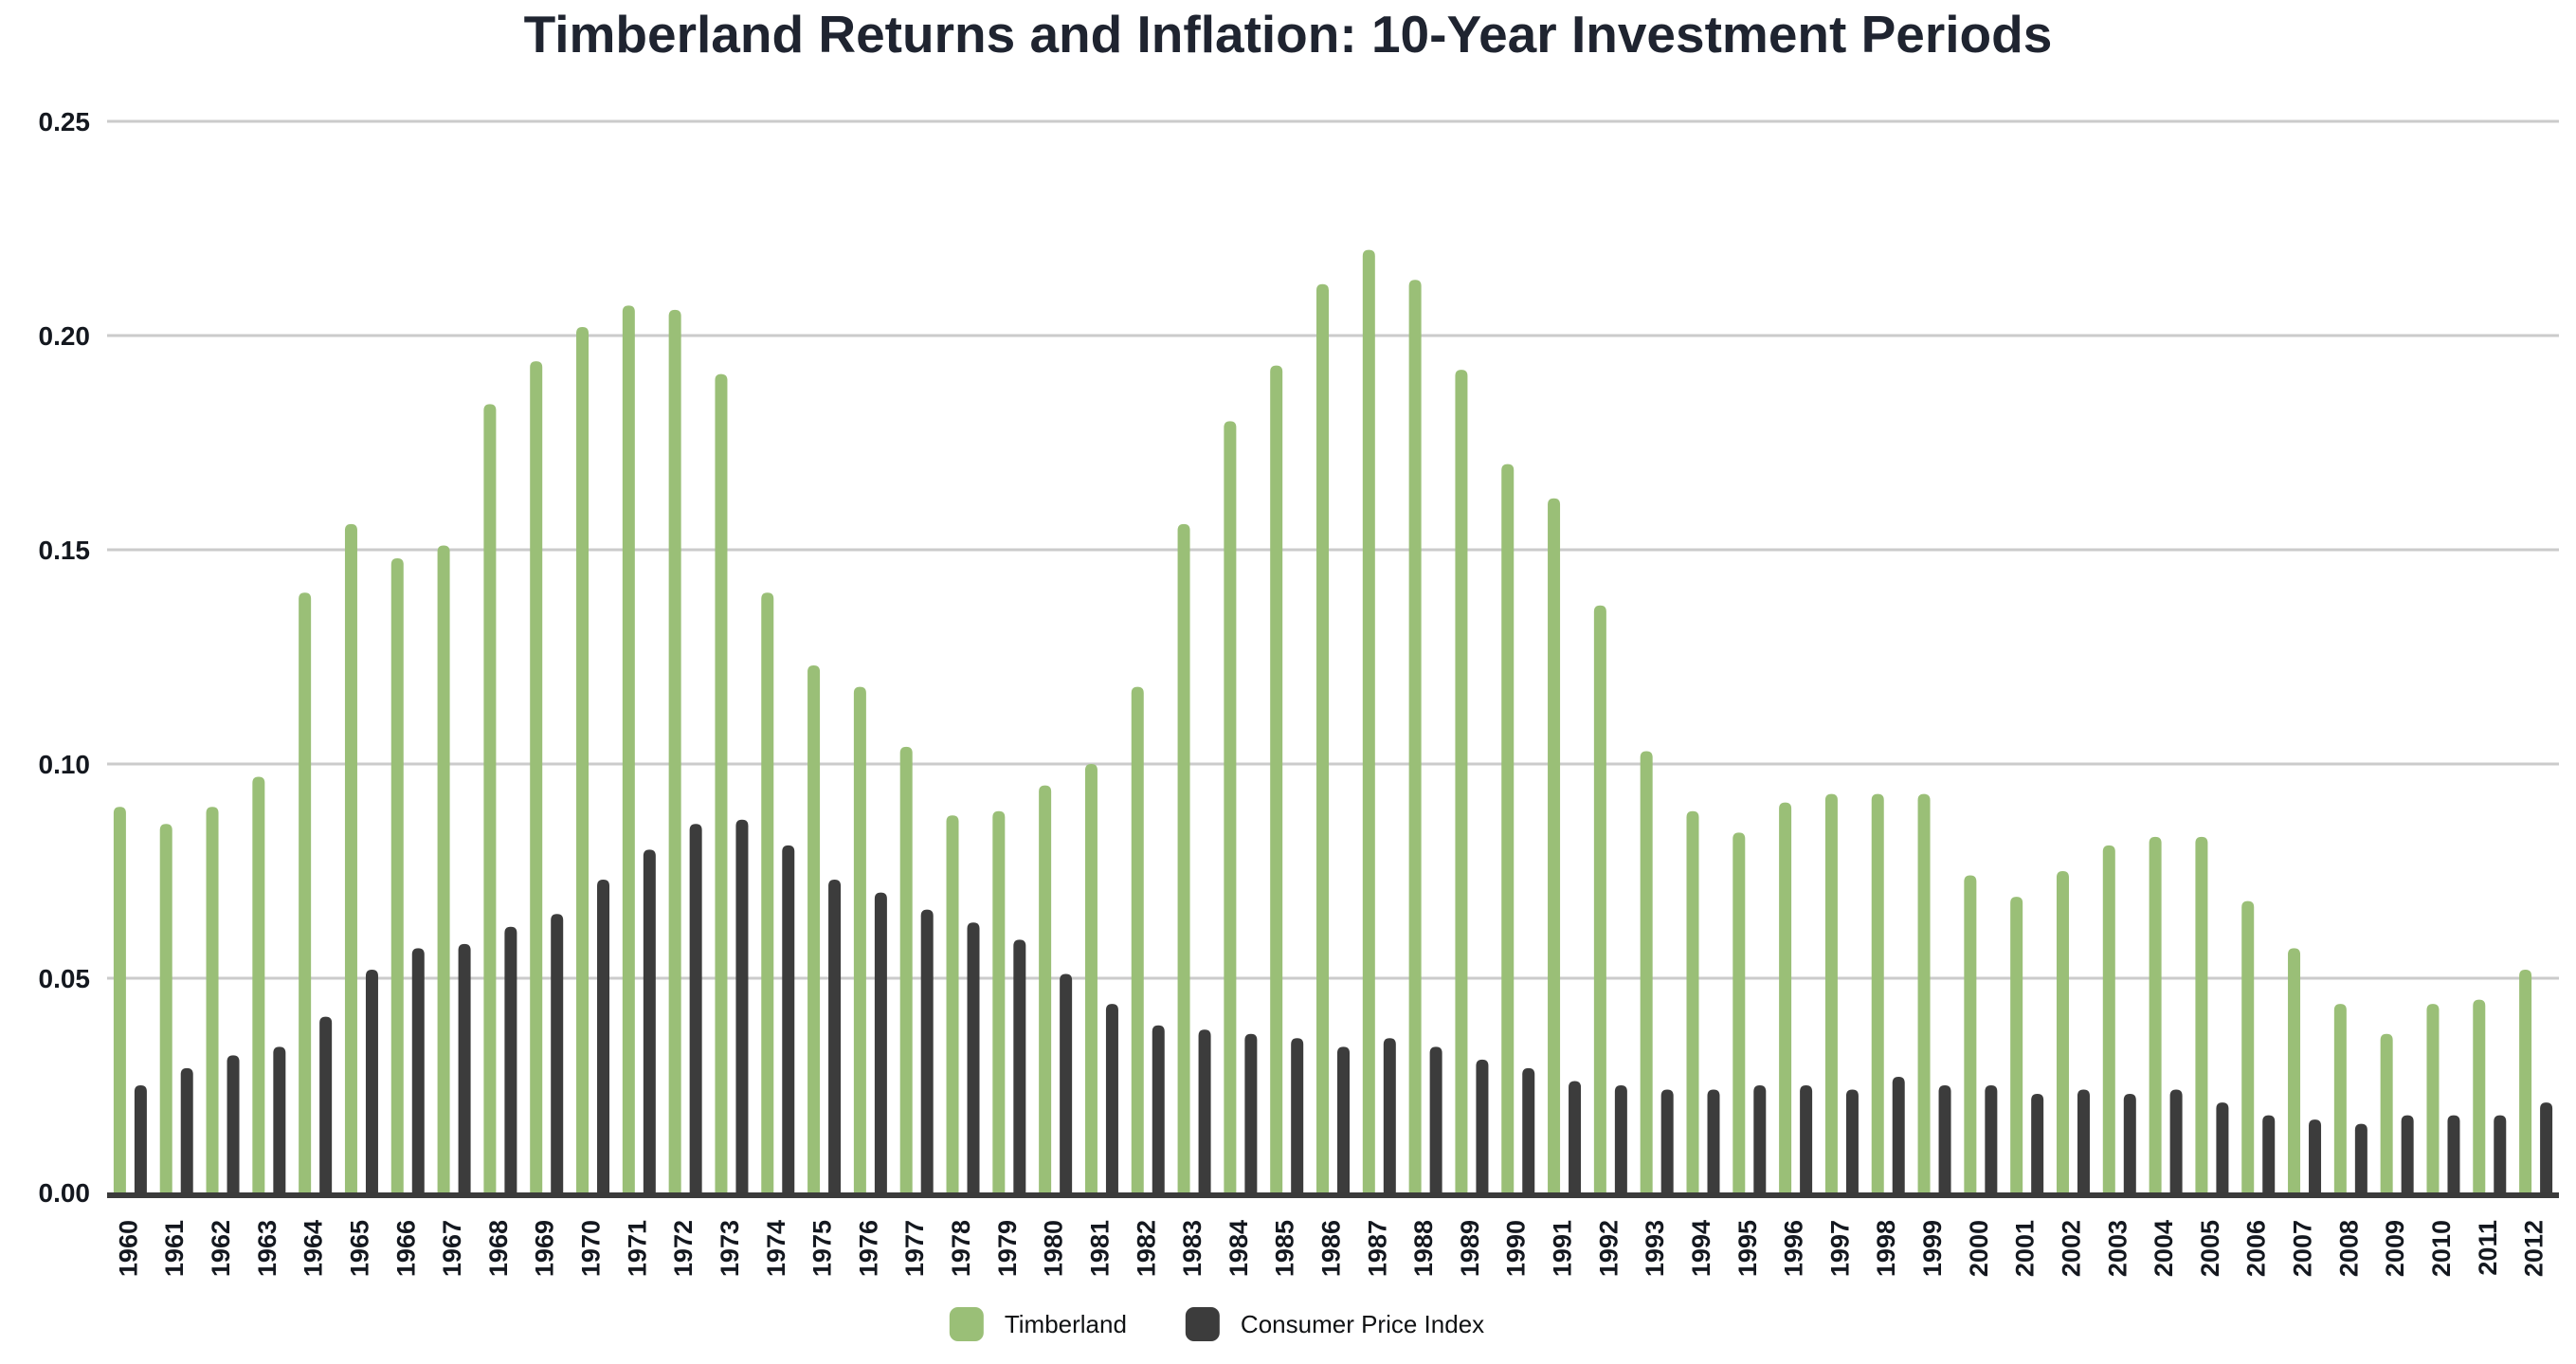 This screenshot has width=2576, height=1364. Describe the element at coordinates (1146, 1248) in the screenshot. I see `x-tick-label-1982: 1982` at that location.